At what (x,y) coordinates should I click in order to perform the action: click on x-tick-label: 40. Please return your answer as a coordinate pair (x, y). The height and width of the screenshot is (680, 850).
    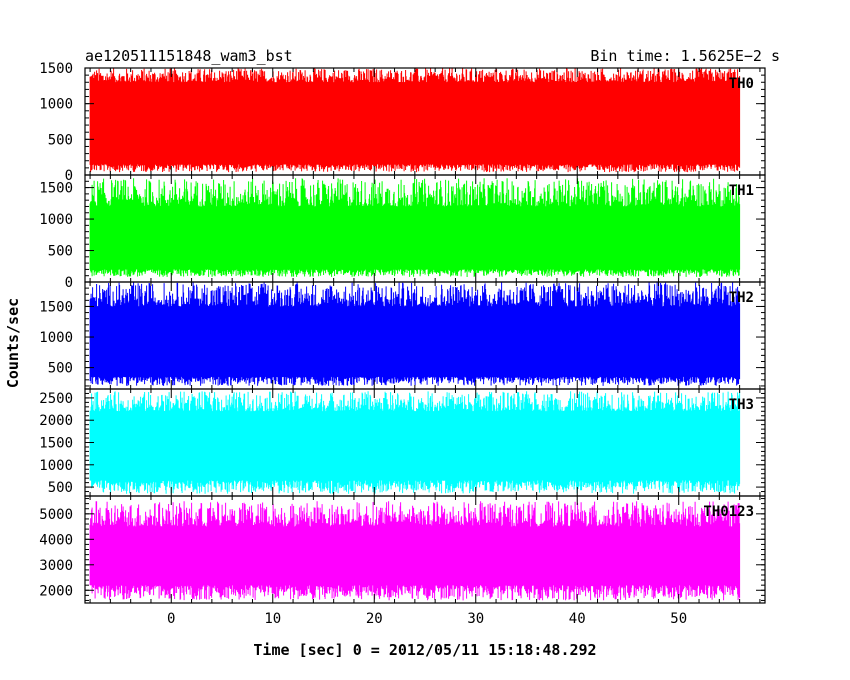
    Looking at the image, I should click on (577, 619).